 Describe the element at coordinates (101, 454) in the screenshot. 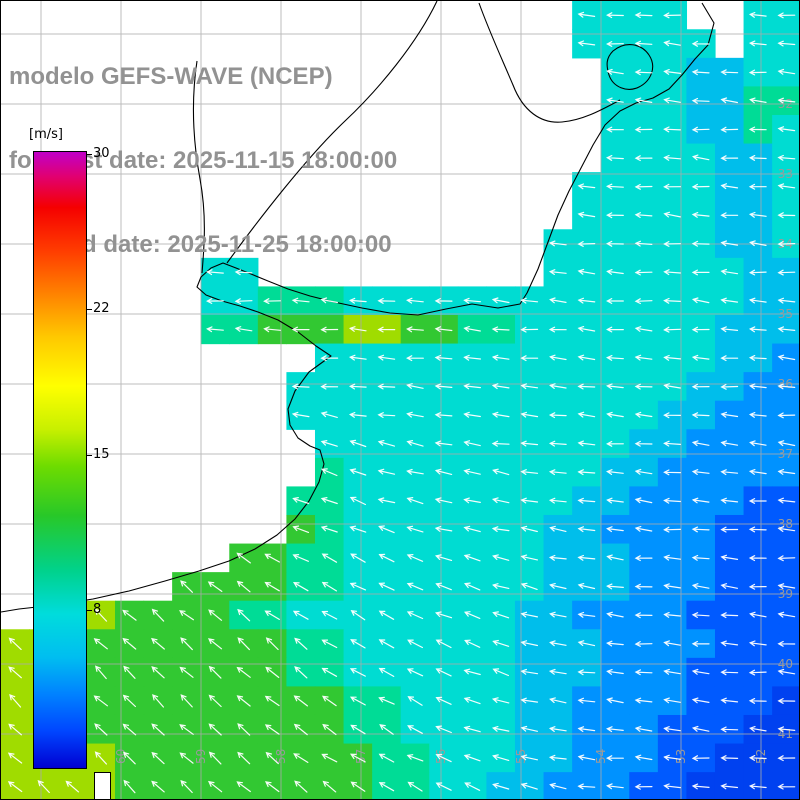

I see `legend-tick-value: 15` at that location.